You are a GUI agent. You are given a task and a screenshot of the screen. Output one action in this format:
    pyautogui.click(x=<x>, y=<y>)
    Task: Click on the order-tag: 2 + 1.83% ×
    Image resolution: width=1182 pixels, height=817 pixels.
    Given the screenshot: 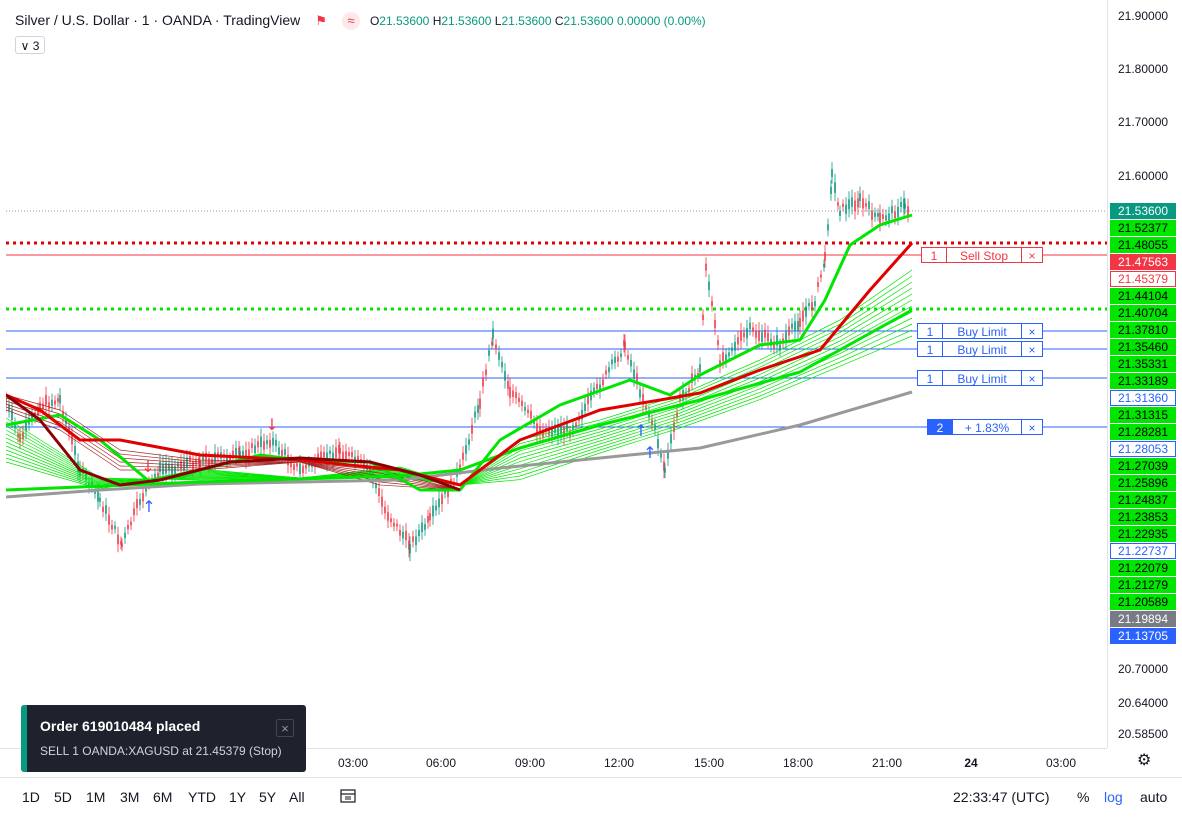 What is the action you would take?
    pyautogui.click(x=985, y=427)
    